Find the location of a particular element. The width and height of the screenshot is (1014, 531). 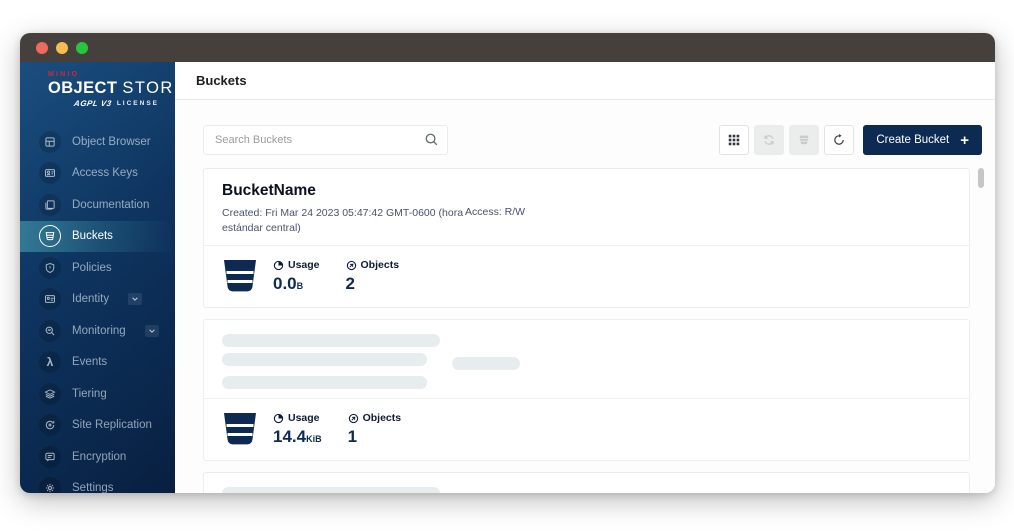

site-replication-icon is located at coordinates (50, 425).